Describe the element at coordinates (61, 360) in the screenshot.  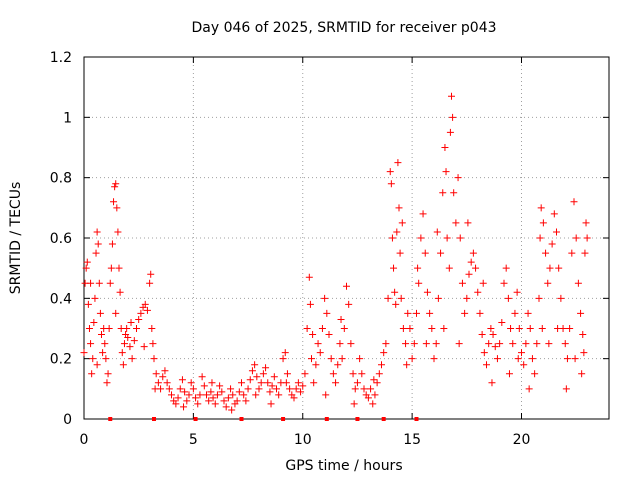
I see `y-tick-label: 0.2` at that location.